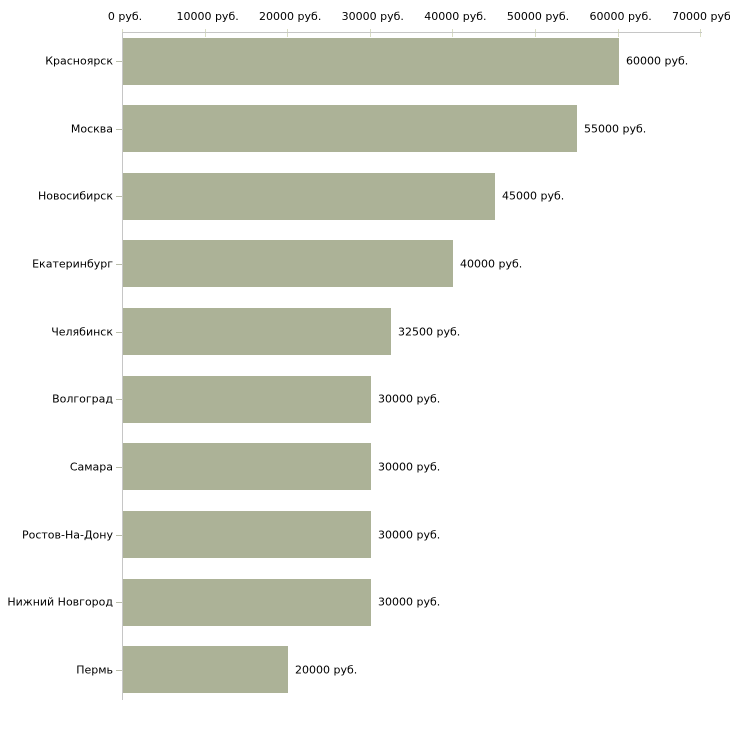 Image resolution: width=730 pixels, height=730 pixels. What do you see at coordinates (122, 366) in the screenshot?
I see `y-axis-line` at bounding box center [122, 366].